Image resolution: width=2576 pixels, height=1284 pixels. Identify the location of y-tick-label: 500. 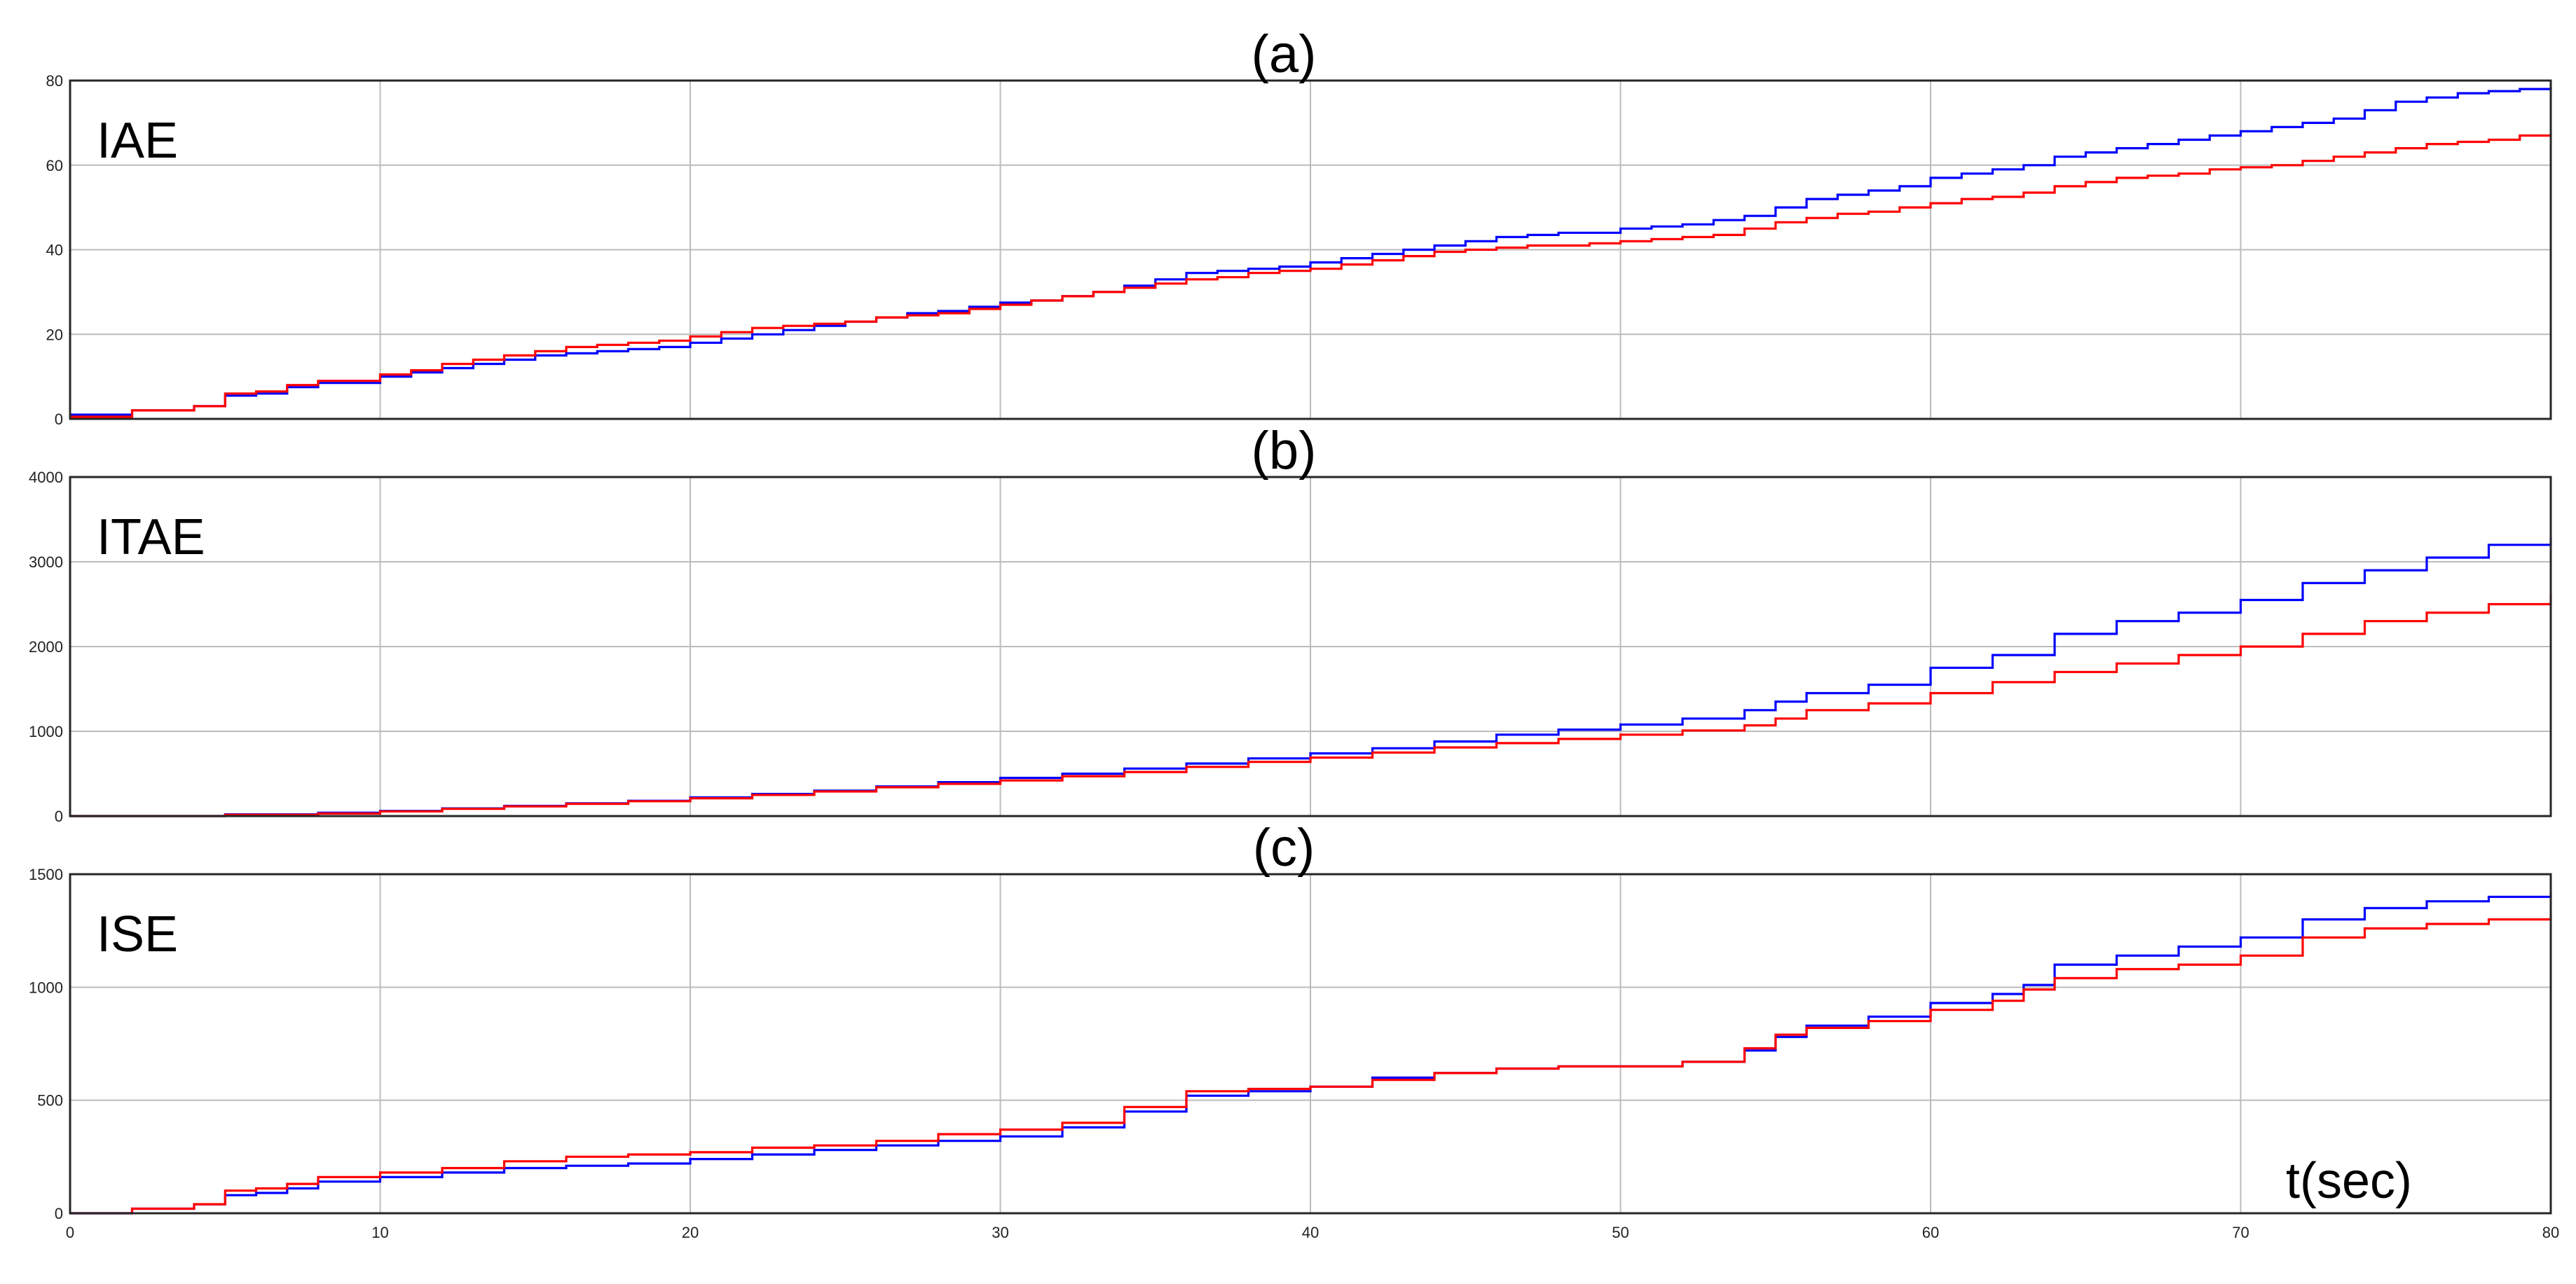
(50, 1101).